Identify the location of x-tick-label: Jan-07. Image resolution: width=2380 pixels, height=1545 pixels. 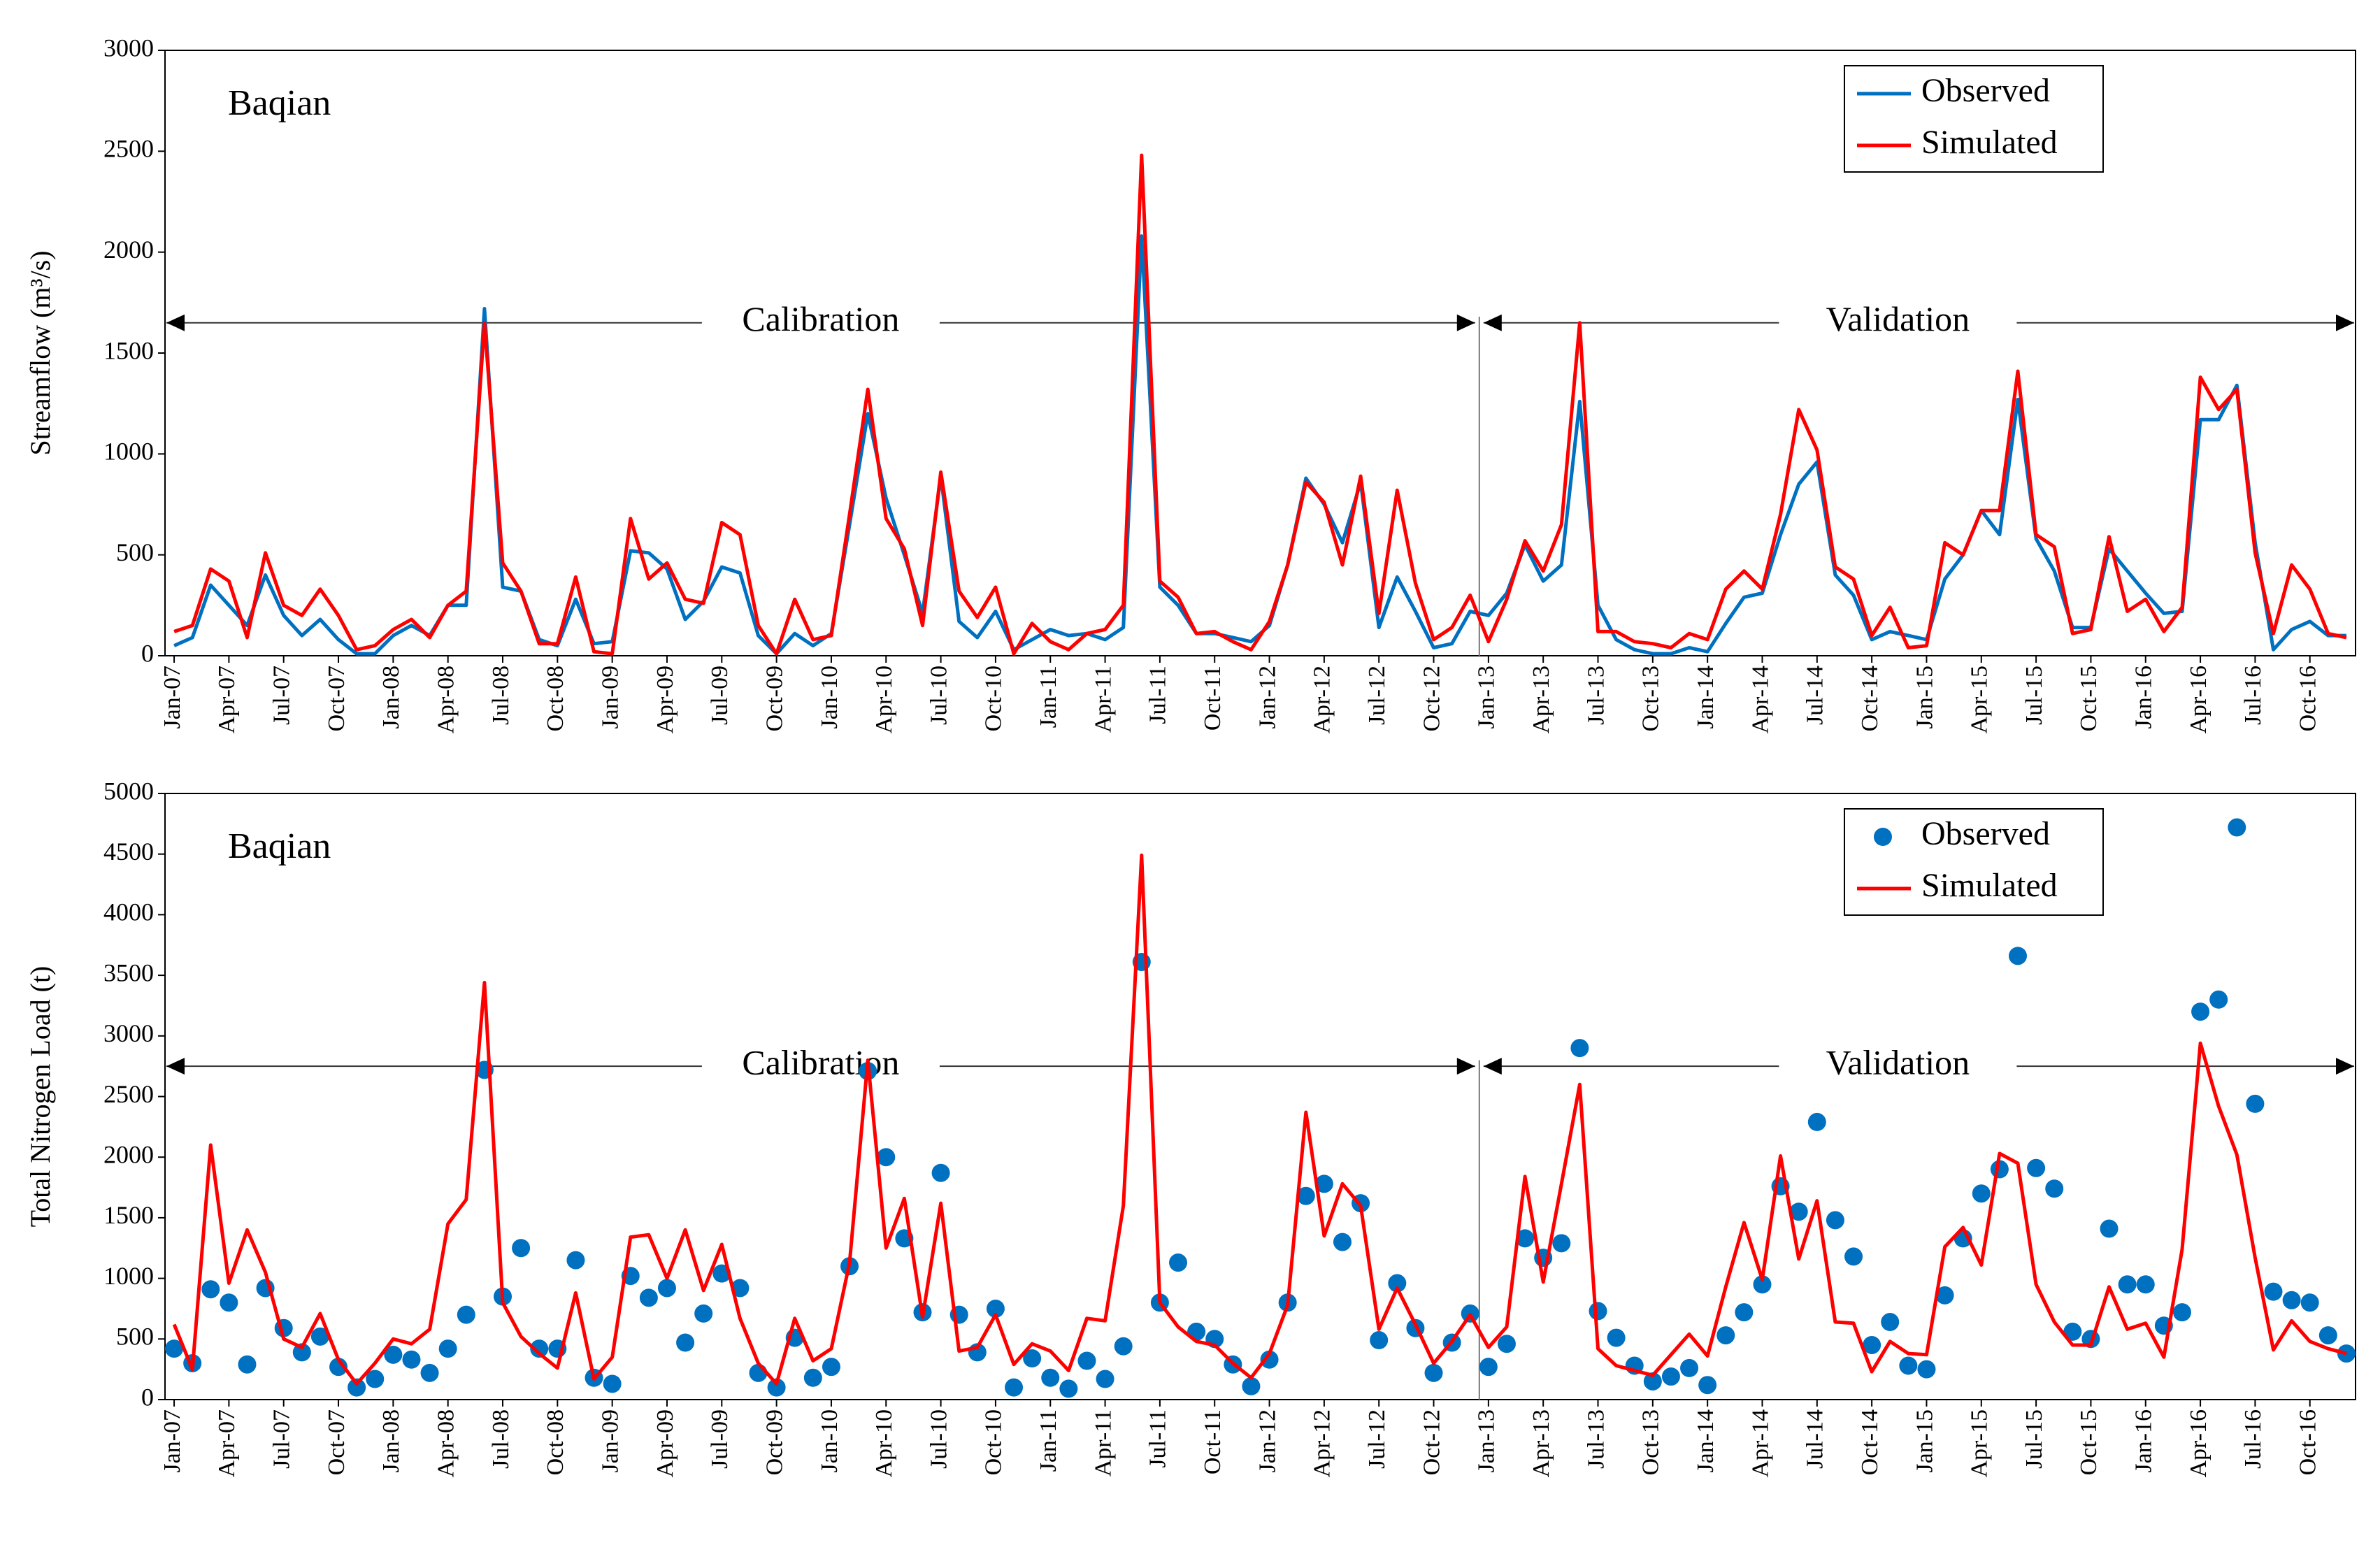
(172, 697).